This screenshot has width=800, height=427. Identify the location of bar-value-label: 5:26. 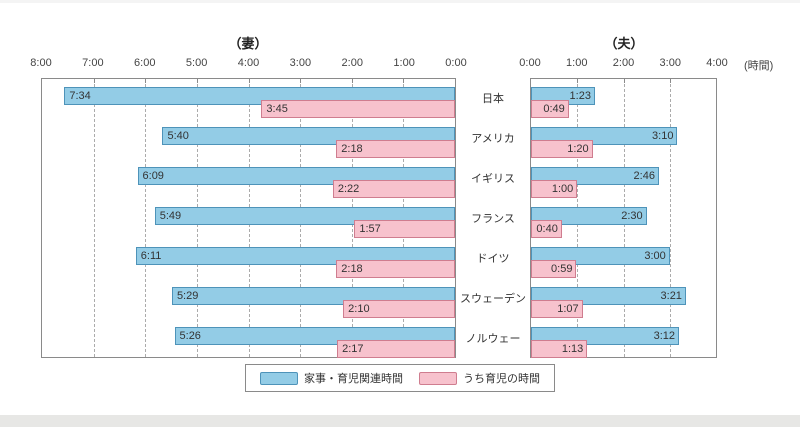
(190, 335).